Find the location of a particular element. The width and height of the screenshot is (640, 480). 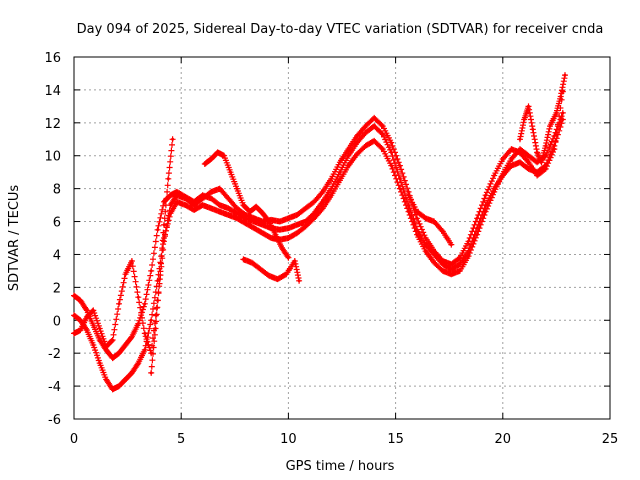

x-axis-label: GPS time / hours is located at coordinates (340, 466).